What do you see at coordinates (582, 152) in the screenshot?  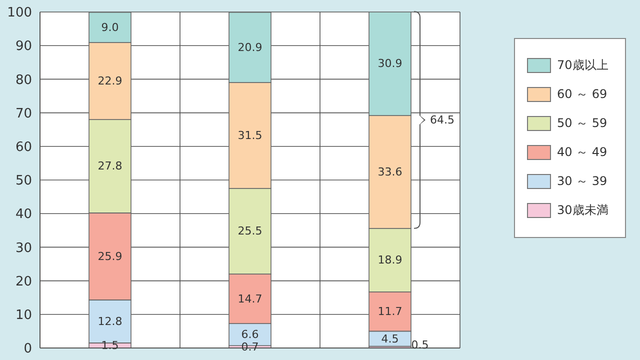 I see `legend-label: 40 ～ 49` at bounding box center [582, 152].